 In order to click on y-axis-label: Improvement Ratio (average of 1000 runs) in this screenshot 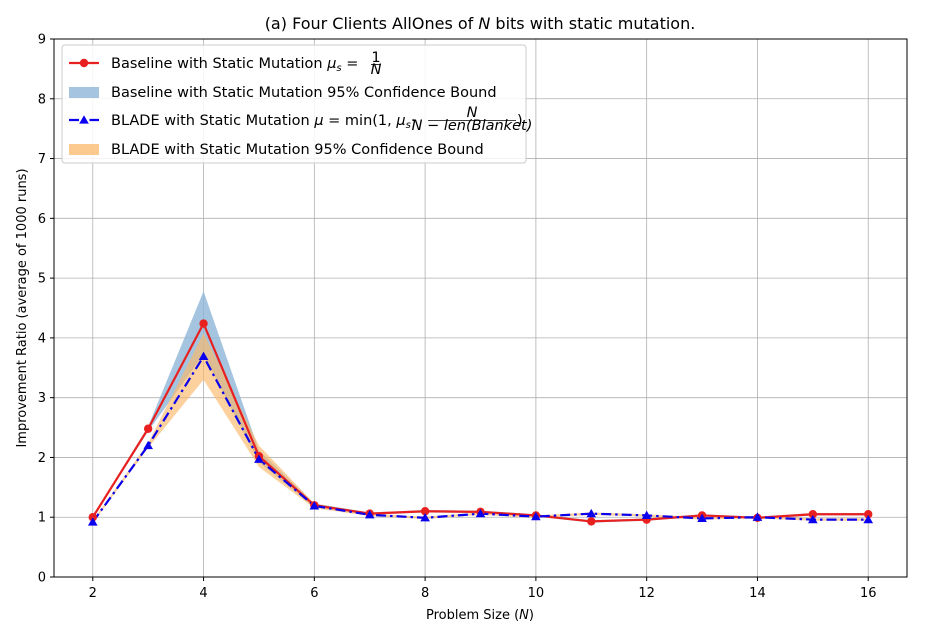, I will do `click(22, 307)`.